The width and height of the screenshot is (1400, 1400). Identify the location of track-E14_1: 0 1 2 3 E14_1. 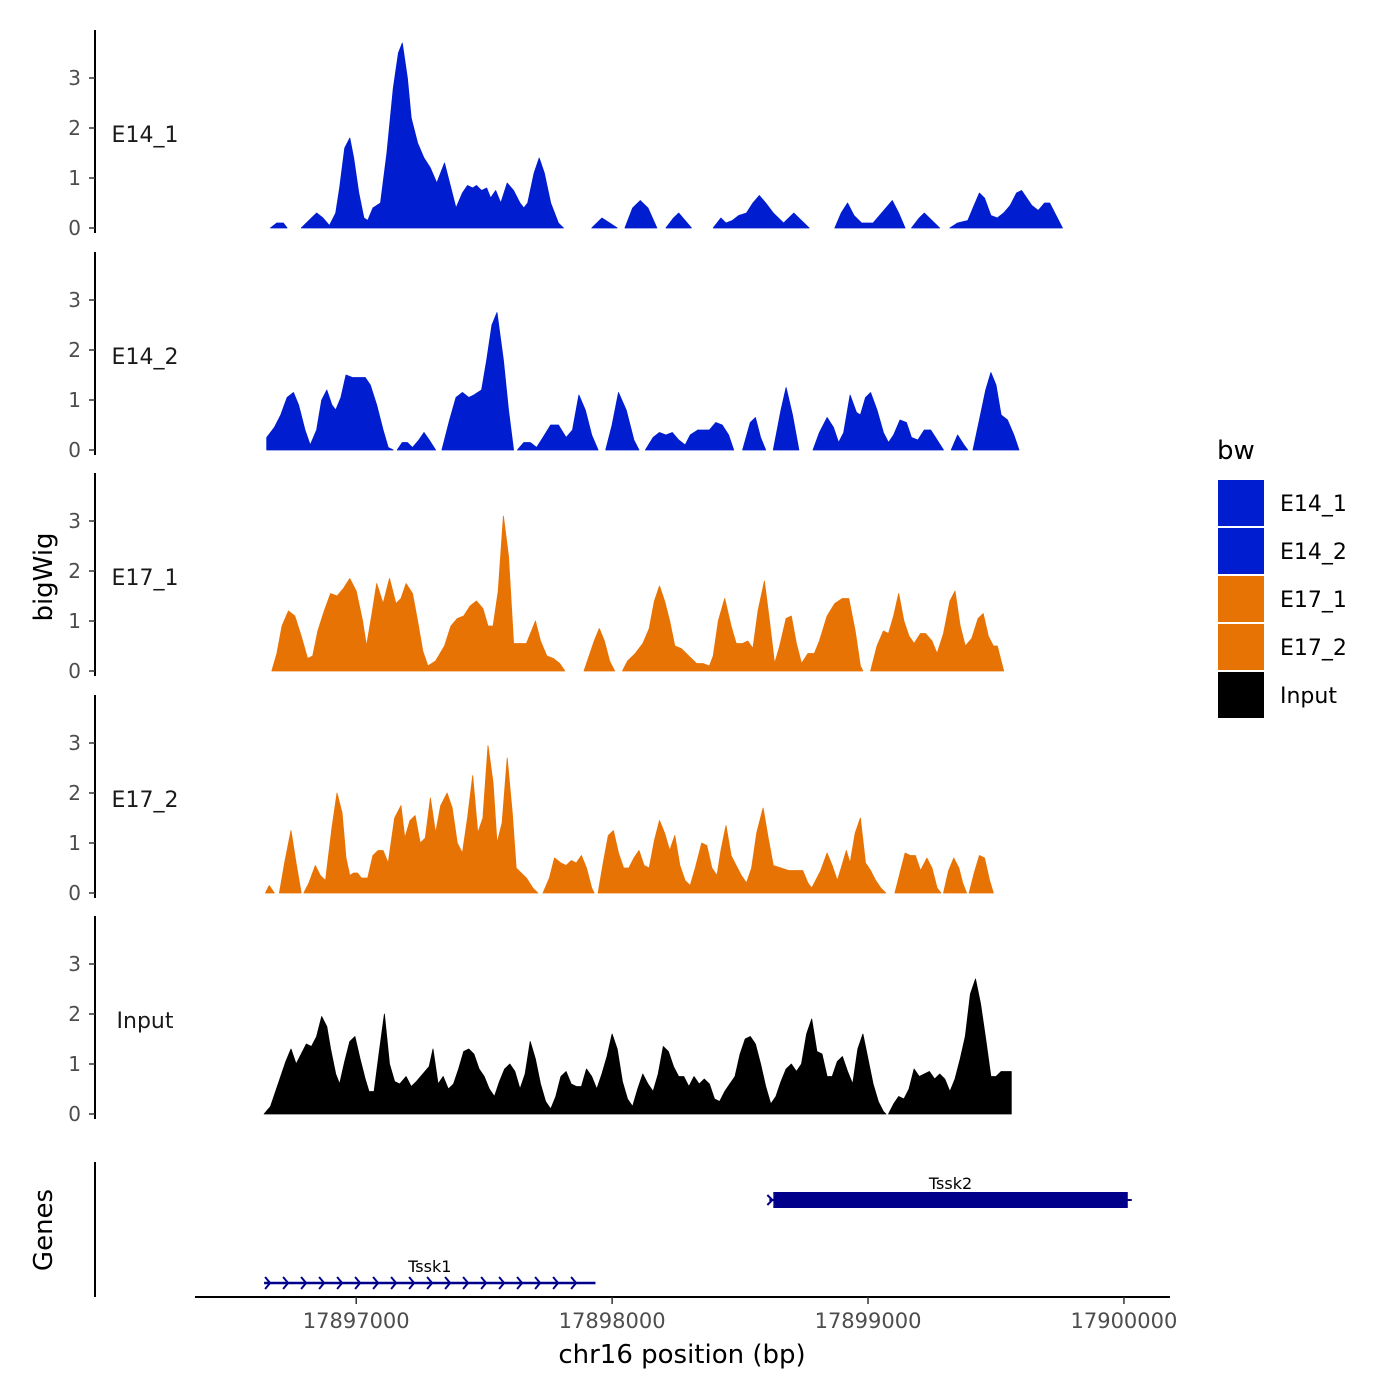
(565, 135).